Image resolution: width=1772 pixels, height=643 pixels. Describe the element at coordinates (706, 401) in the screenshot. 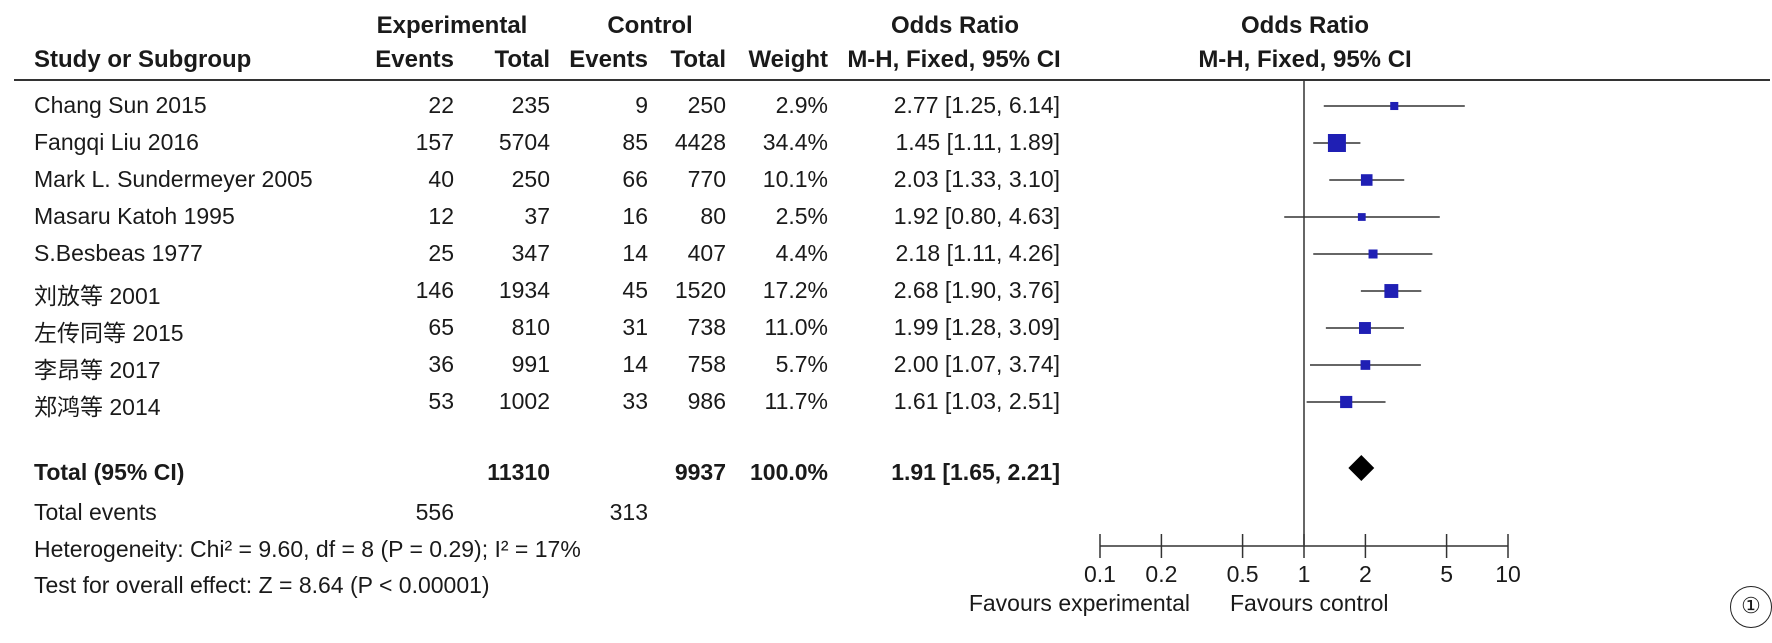

I see `ctl-total: 986` at that location.